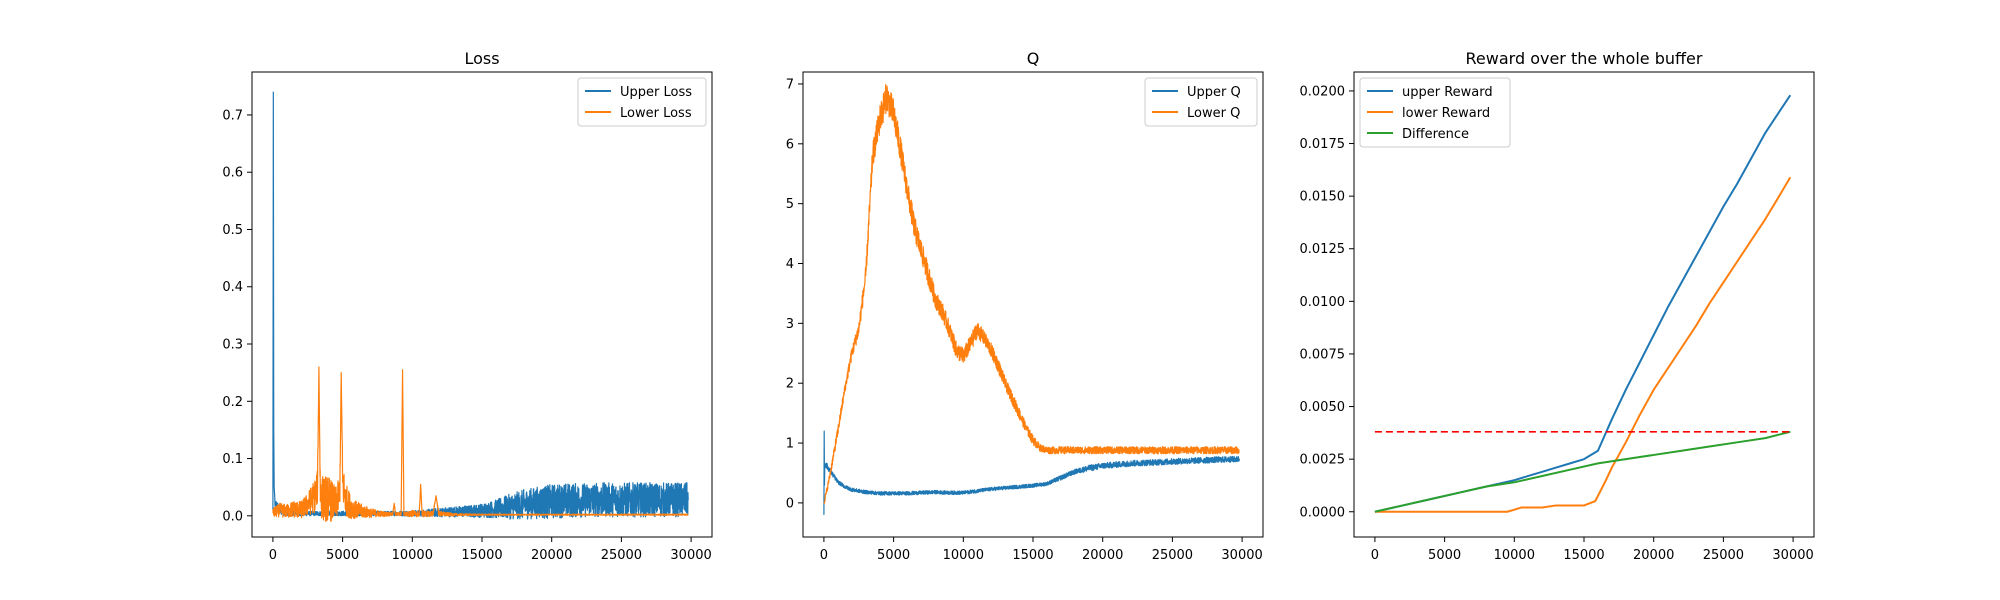  Describe the element at coordinates (790, 264) in the screenshot. I see `y-tick-label: 4` at that location.